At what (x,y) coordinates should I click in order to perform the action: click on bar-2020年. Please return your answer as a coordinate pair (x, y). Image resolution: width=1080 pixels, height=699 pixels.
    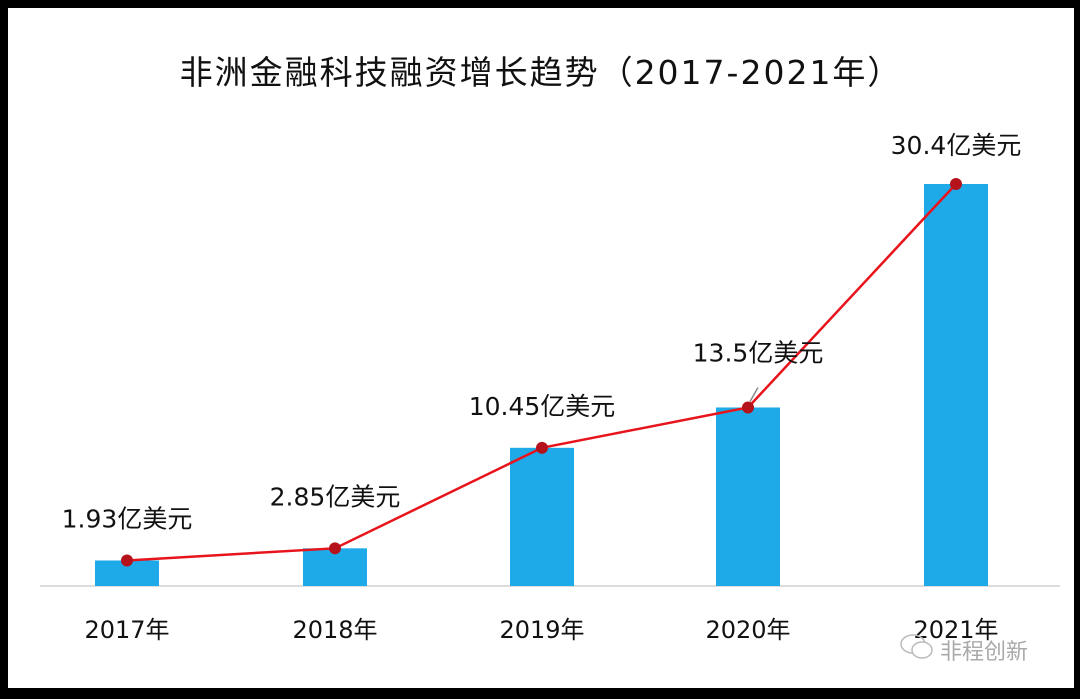
    Looking at the image, I should click on (748, 496).